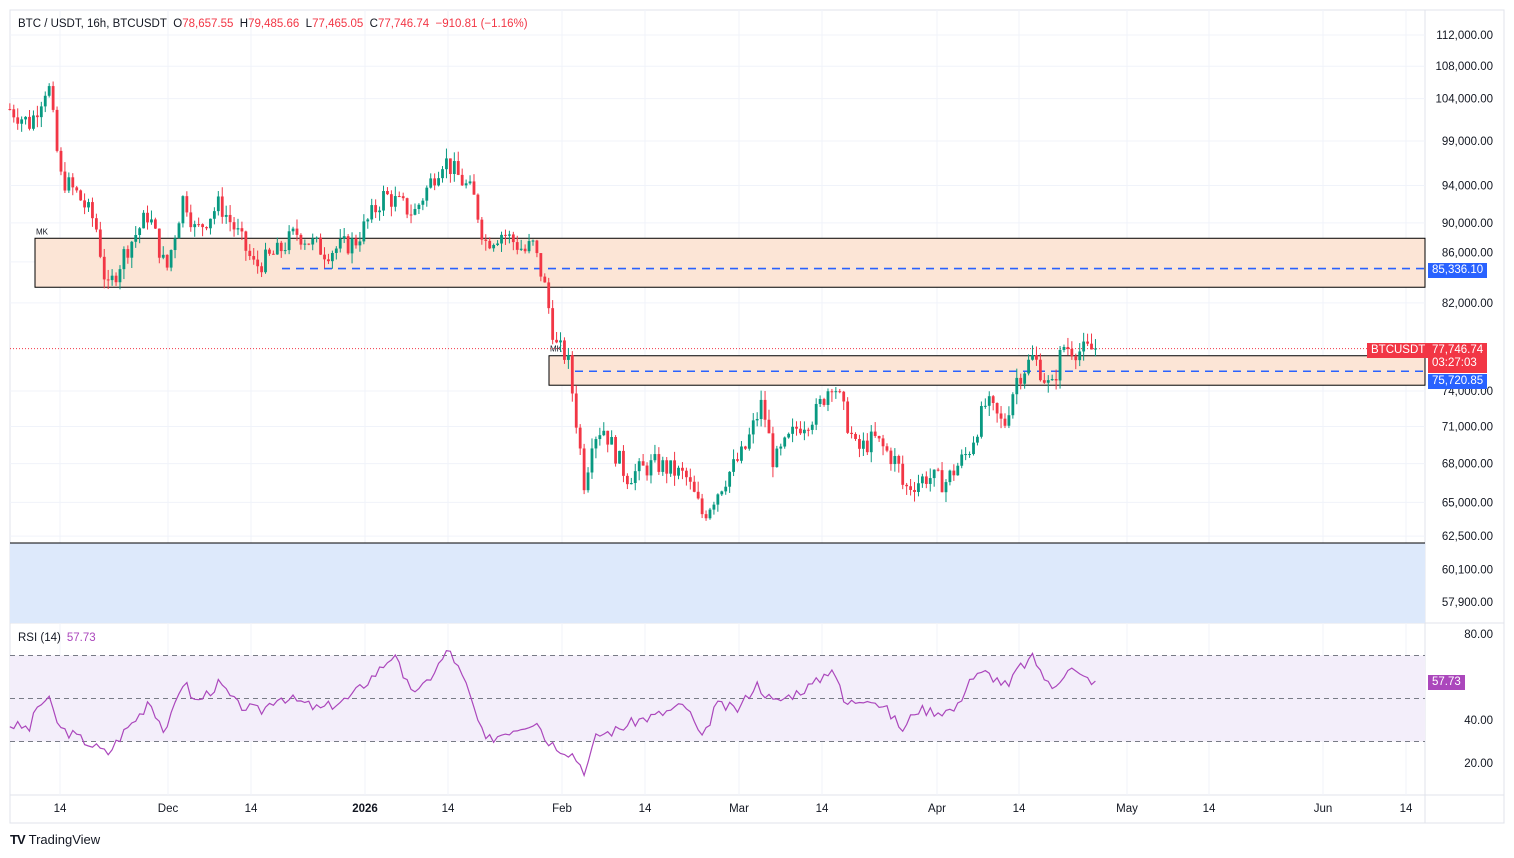 This screenshot has width=1514, height=858. What do you see at coordinates (244, 24) in the screenshot?
I see `high-label: H` at bounding box center [244, 24].